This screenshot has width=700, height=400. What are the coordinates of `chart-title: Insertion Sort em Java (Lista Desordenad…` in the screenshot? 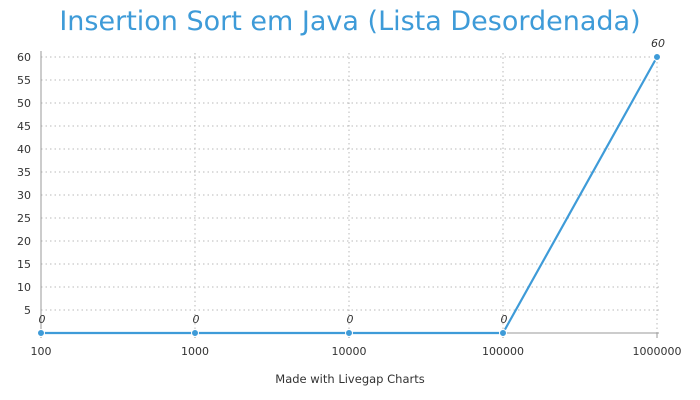 It's located at (350, 21).